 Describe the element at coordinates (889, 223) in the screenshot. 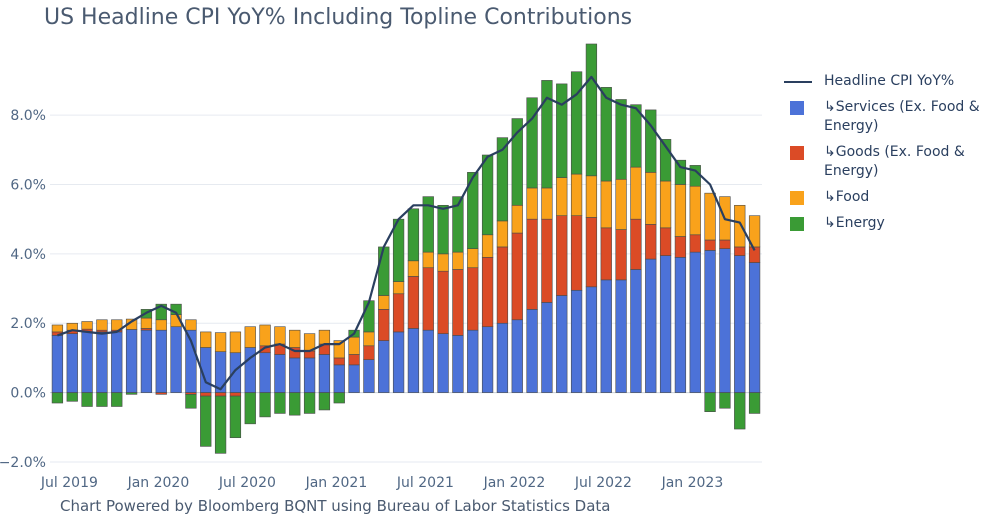

I see `legend-item-energy: ↳Energy` at that location.